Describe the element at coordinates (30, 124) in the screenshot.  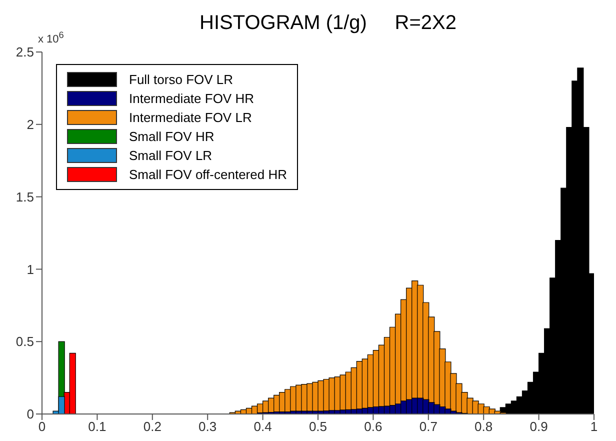
I see `y-tick-label: 2` at that location.